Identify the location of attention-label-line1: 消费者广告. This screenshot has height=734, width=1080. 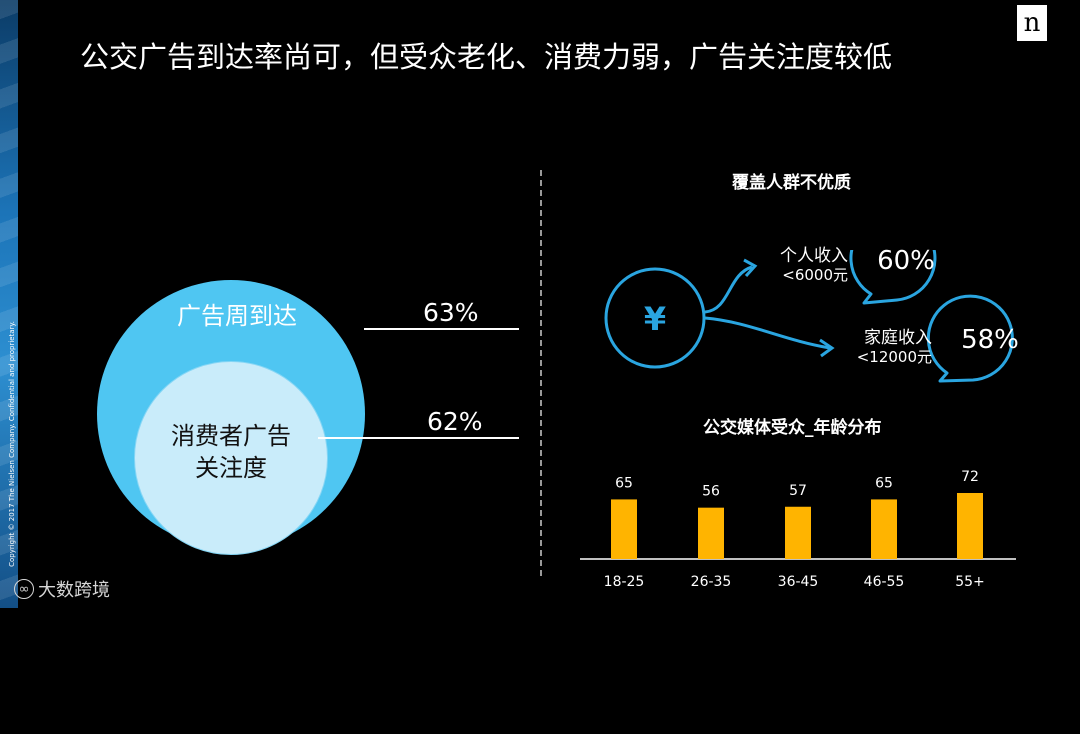
(231, 436).